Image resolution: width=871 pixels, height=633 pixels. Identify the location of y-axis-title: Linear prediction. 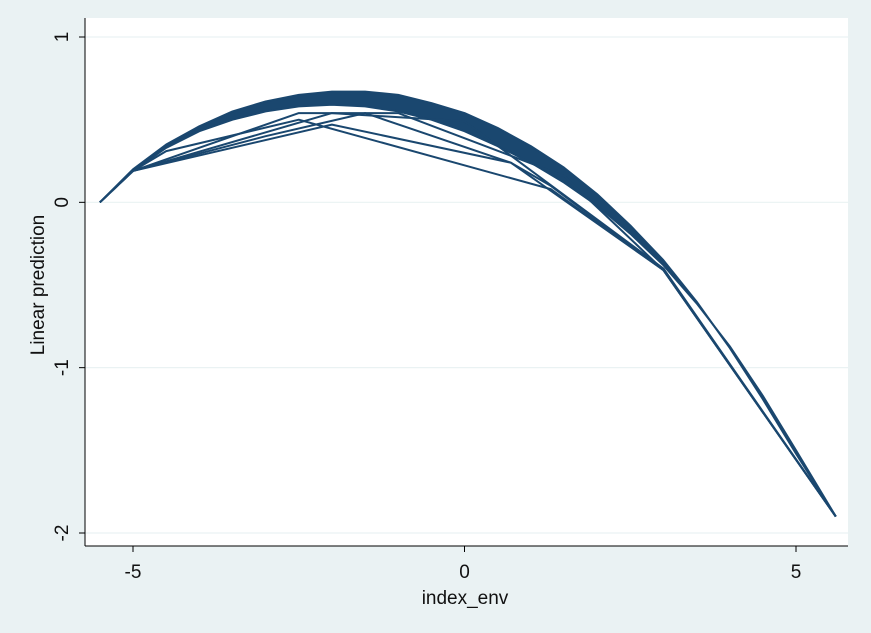
(38, 285).